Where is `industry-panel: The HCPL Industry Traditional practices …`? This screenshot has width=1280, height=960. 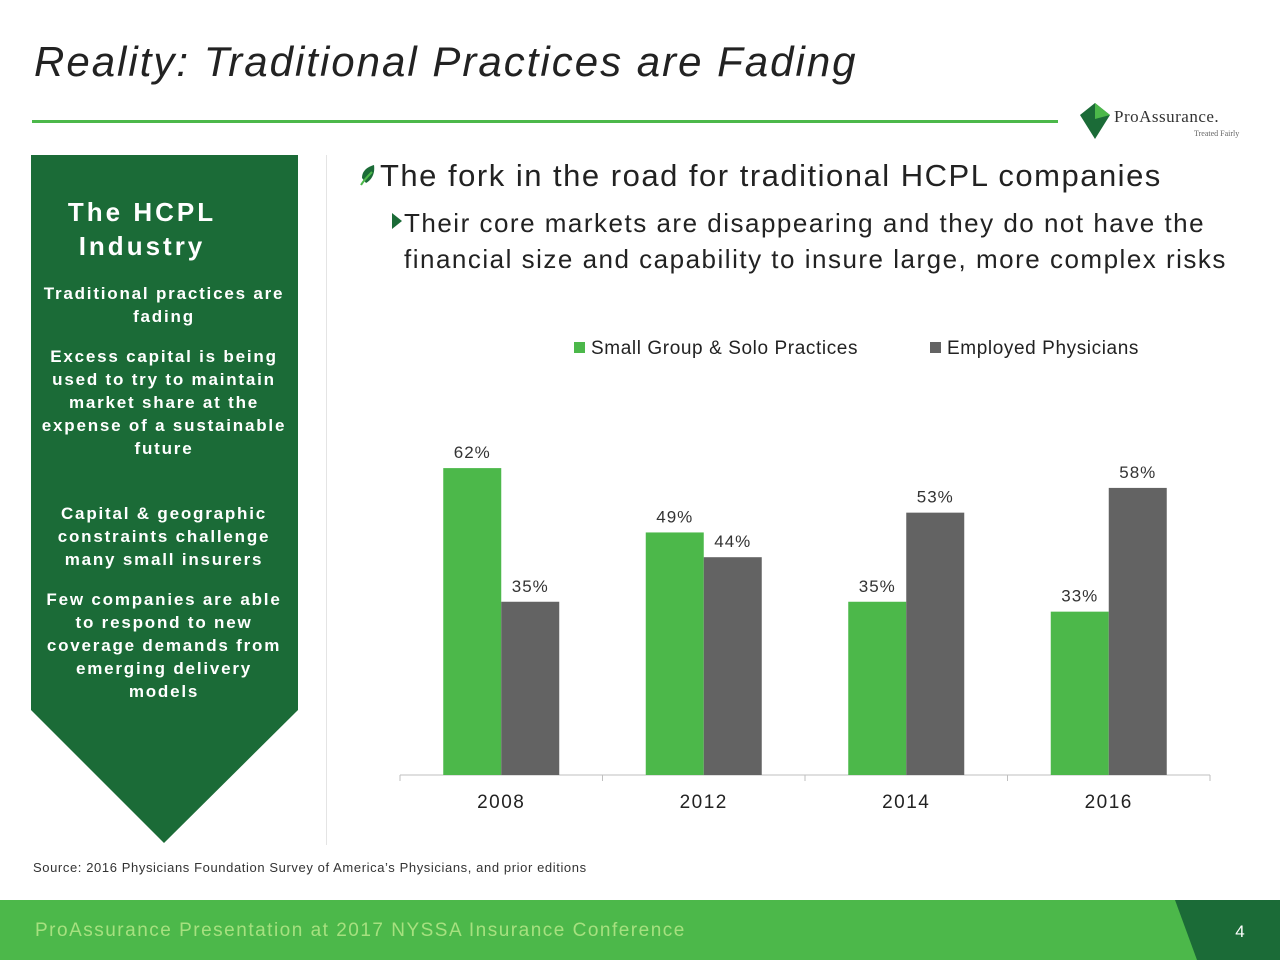
industry-panel: The HCPL Industry Traditional practices … is located at coordinates (164, 500).